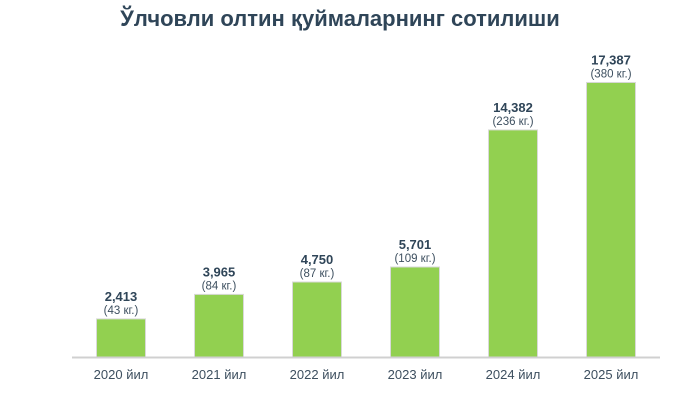  I want to click on data-label: 4,750, so click(317, 259).